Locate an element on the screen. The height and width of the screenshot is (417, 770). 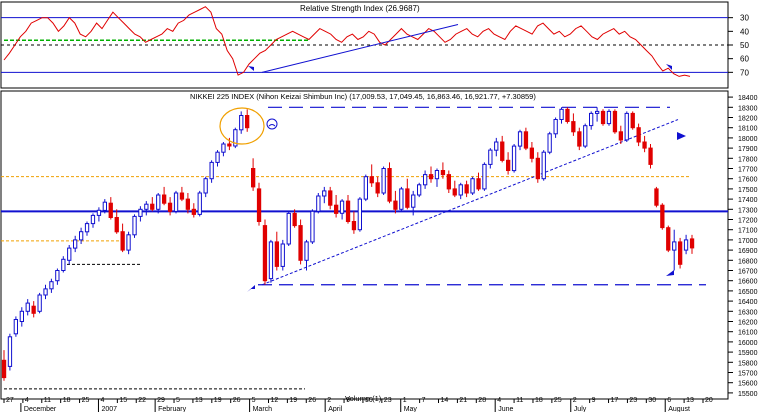
price-arrow-bottom-left is located at coordinates (251, 288).